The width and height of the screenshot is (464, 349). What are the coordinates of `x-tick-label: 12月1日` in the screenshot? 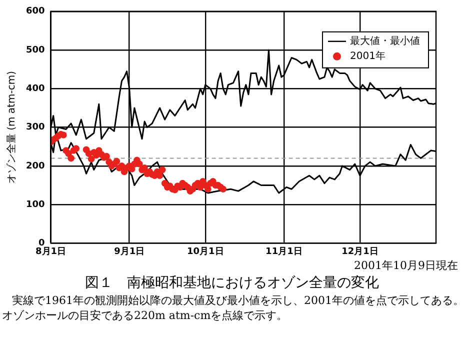 It's located at (360, 251).